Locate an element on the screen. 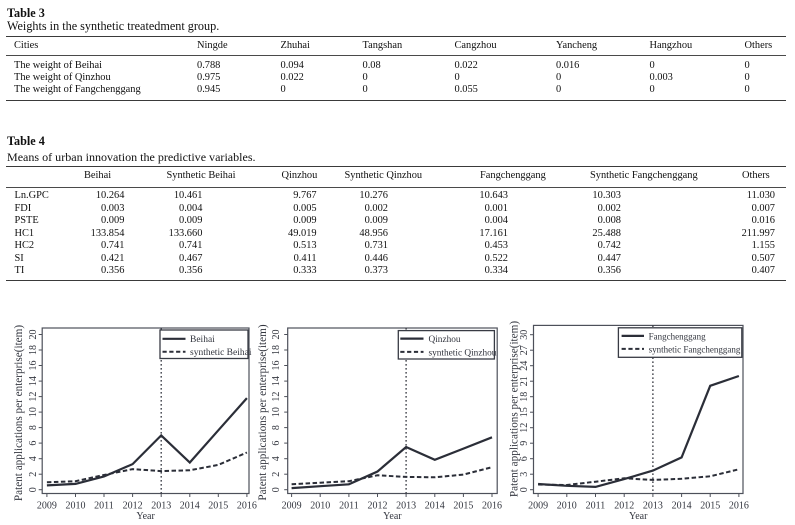 Image resolution: width=795 pixels, height=525 pixels. svg-text: synthetic Beihai is located at coordinates (221, 353).